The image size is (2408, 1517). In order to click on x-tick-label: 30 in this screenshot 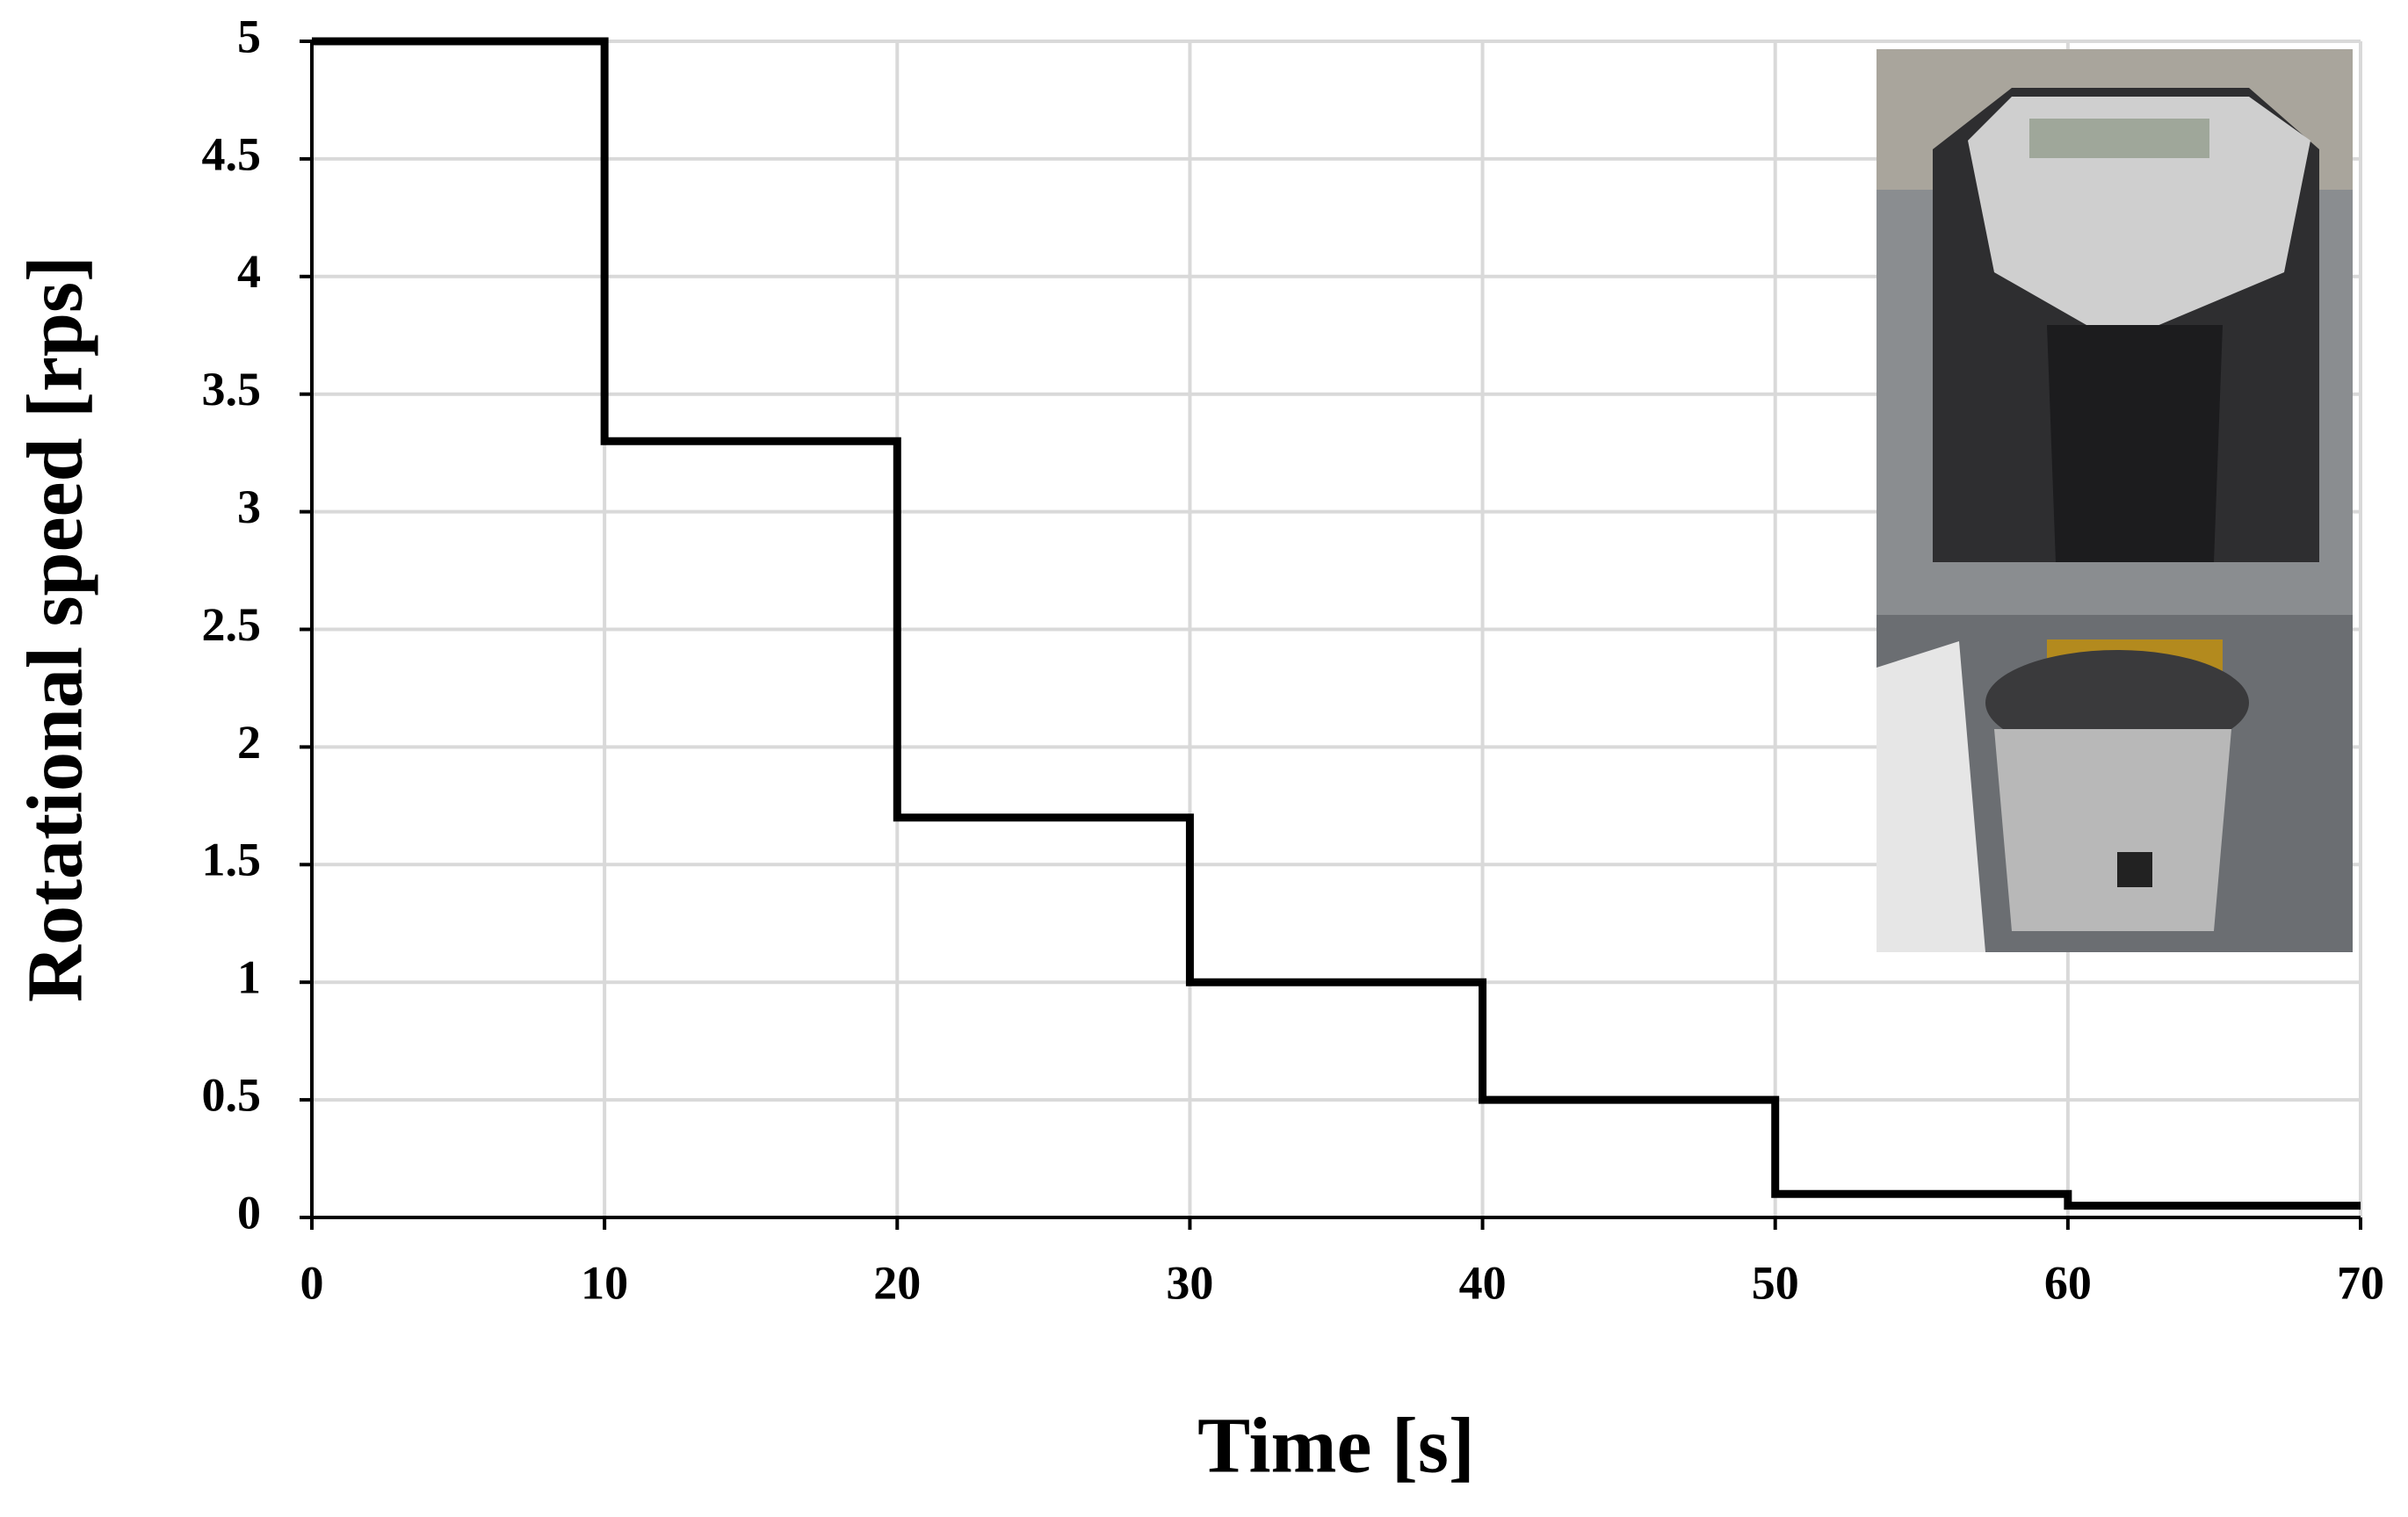, I will do `click(1189, 1282)`.